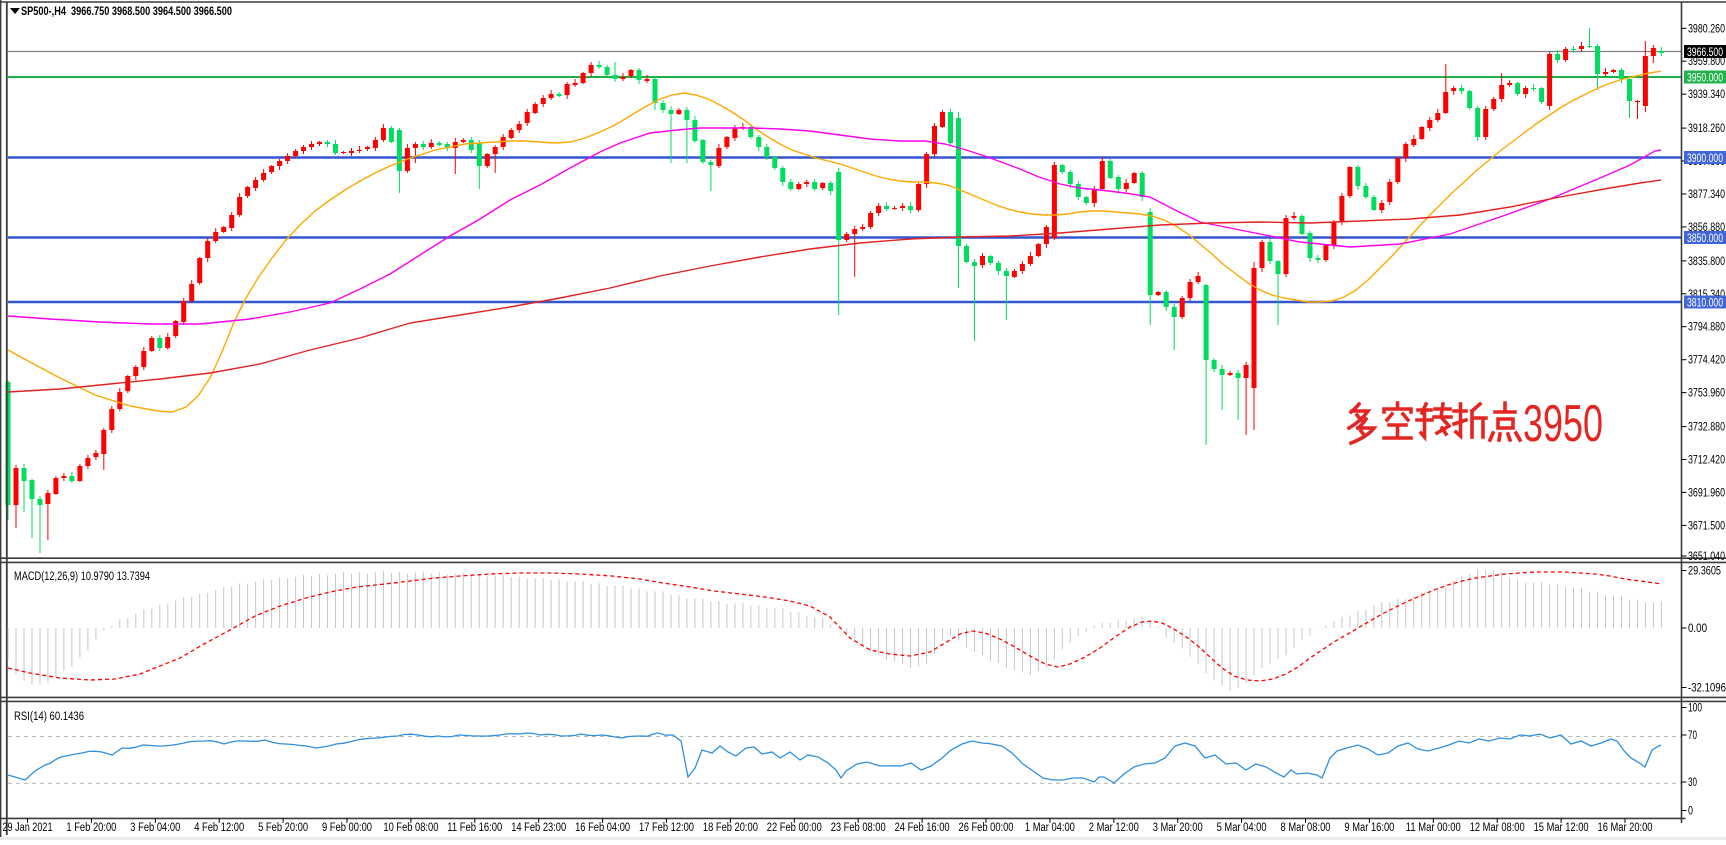 This screenshot has height=845, width=1726. What do you see at coordinates (1695, 709) in the screenshot?
I see `svg-text: 100` at bounding box center [1695, 709].